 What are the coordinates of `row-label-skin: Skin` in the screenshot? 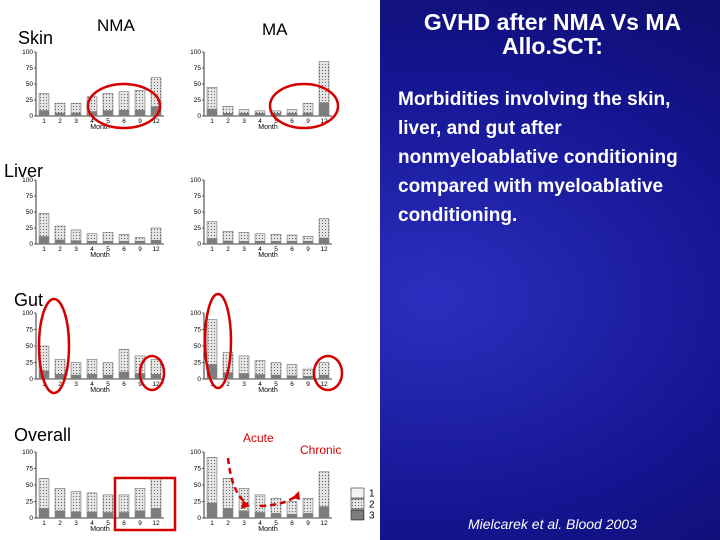 It's located at (36, 38).